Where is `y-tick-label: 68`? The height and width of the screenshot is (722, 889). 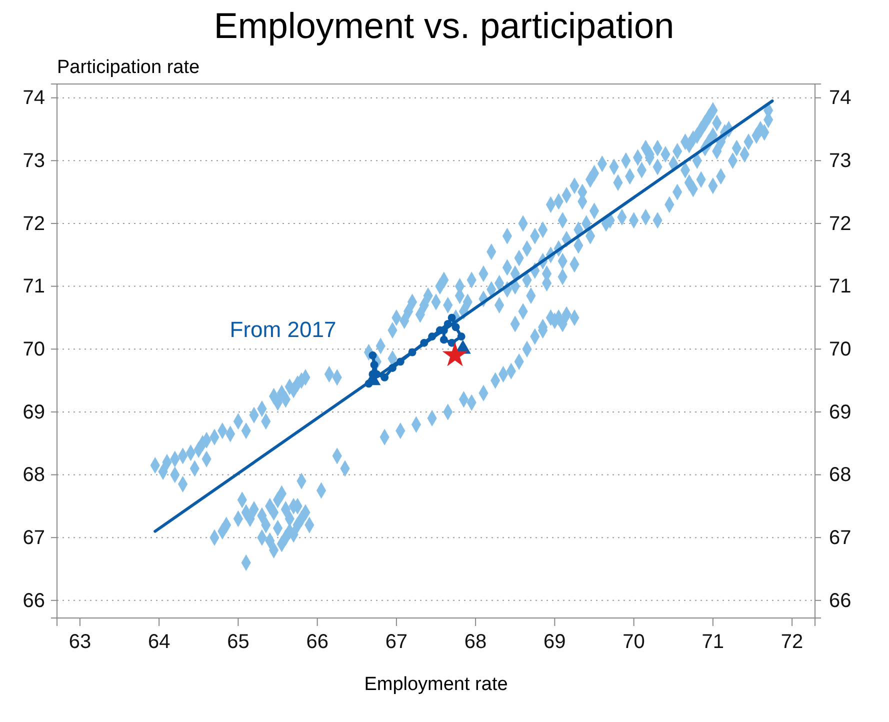 y-tick-label: 68 is located at coordinates (33, 475).